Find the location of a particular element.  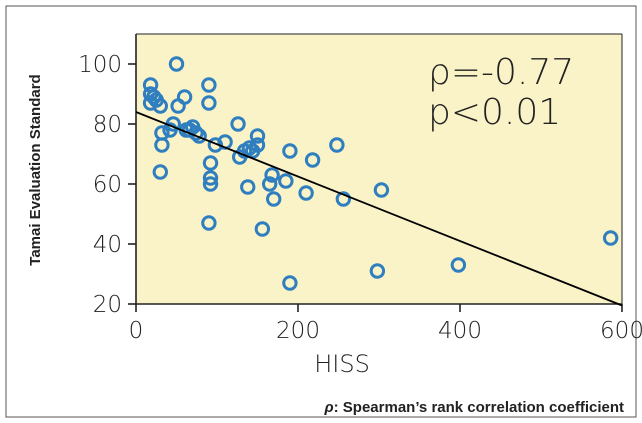

y-tick-label: 80 is located at coordinates (107, 125).